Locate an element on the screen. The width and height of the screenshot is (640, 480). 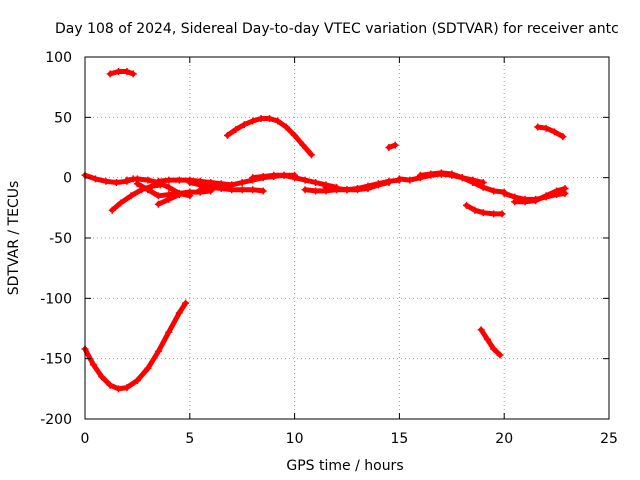
y-axis-title: SDTVAR / TECUs is located at coordinates (14, 238).